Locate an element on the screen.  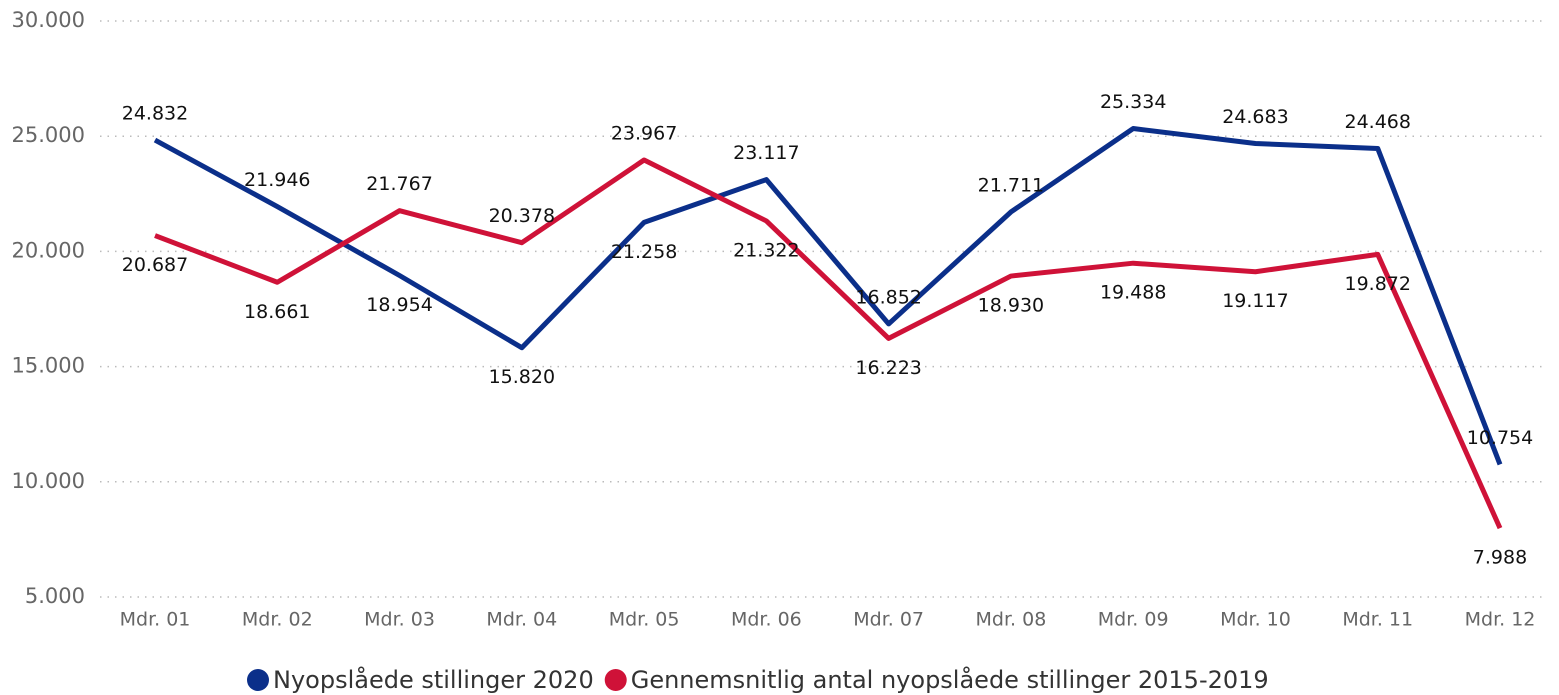
data-label: 19.488 is located at coordinates (1133, 293).